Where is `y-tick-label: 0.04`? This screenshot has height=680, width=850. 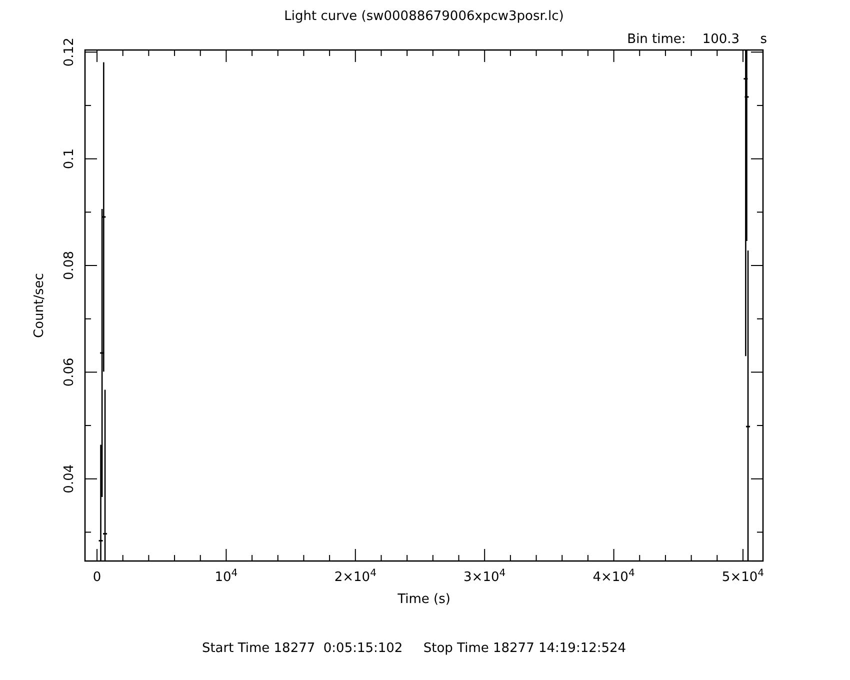 y-tick-label: 0.04 is located at coordinates (69, 479).